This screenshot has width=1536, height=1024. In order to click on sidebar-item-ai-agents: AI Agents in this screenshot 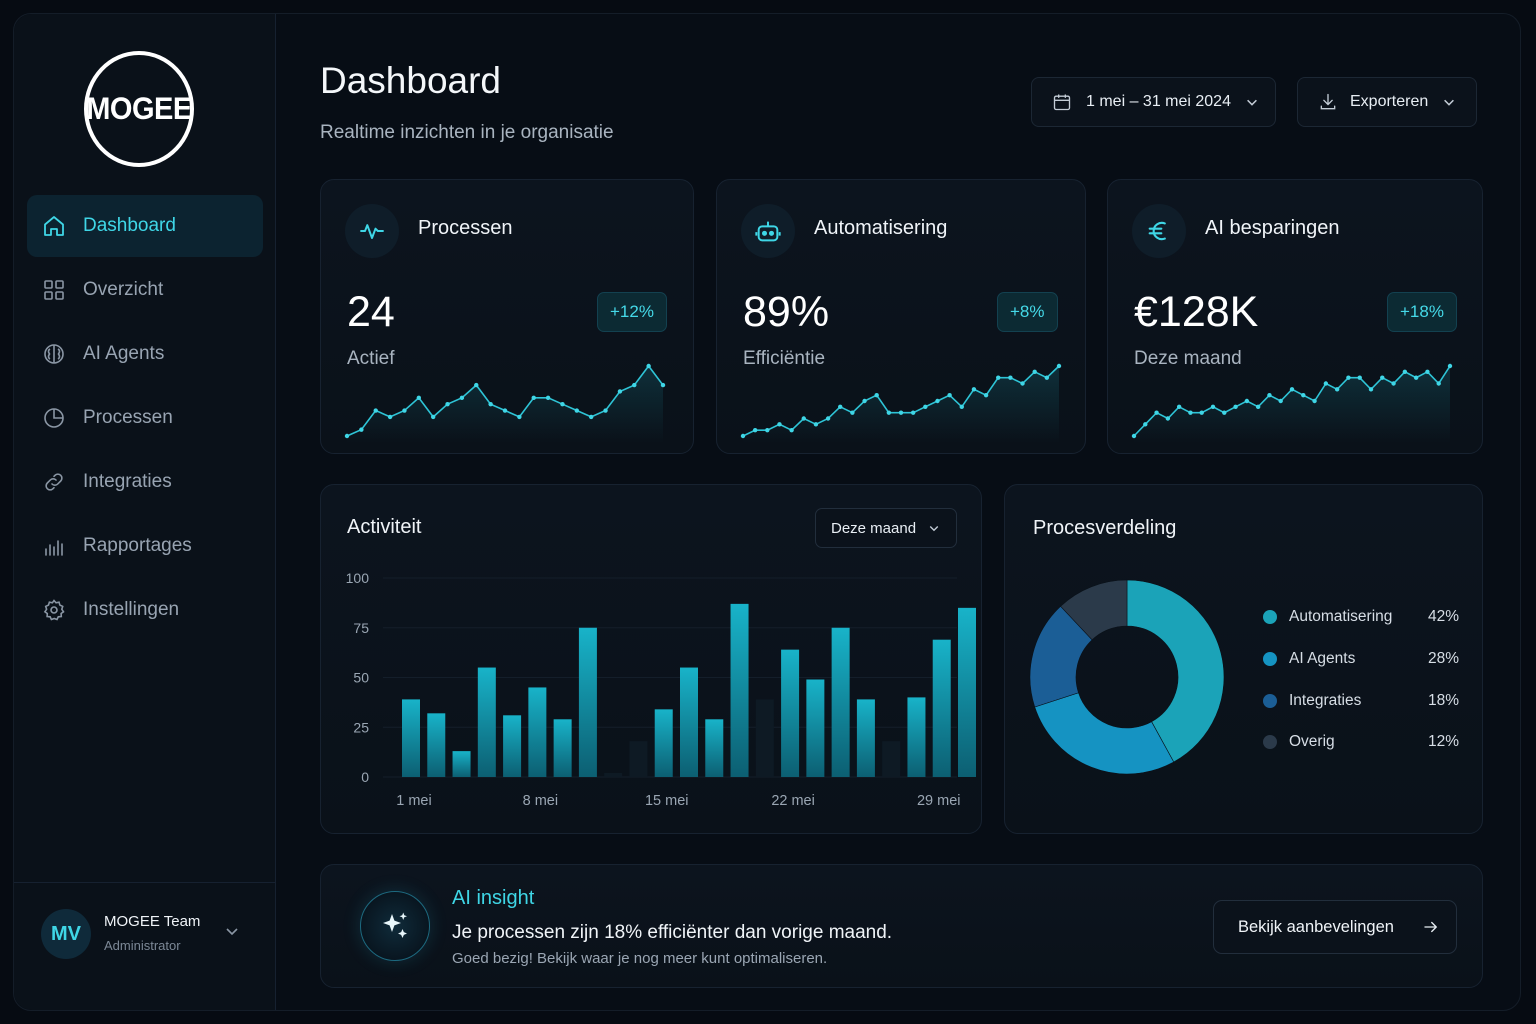, I will do `click(145, 354)`.